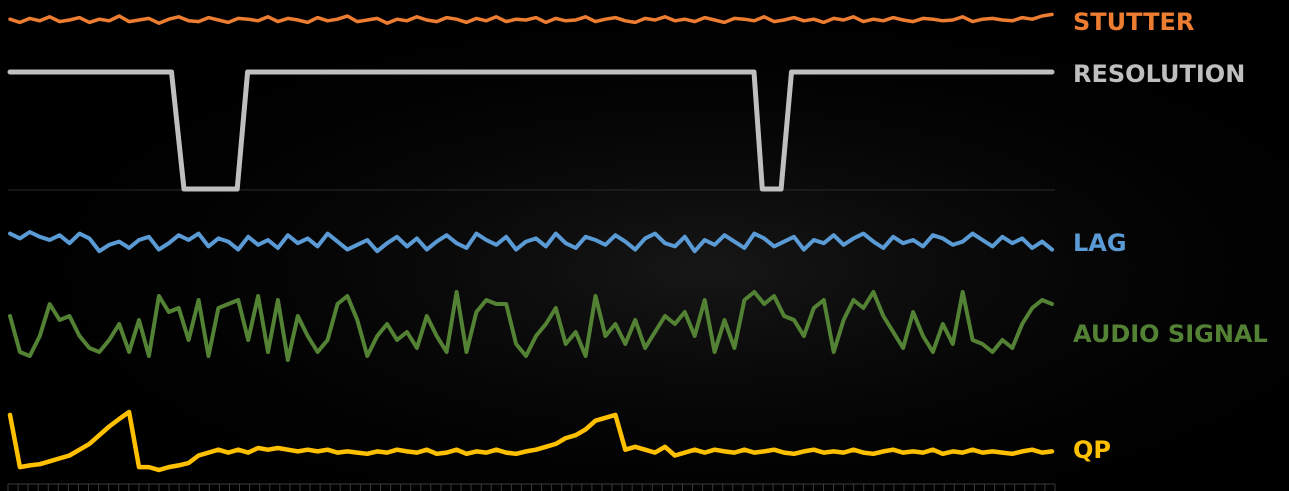 The height and width of the screenshot is (491, 1289). Describe the element at coordinates (1159, 74) in the screenshot. I see `series-label-resolution: RESOLUTION` at that location.